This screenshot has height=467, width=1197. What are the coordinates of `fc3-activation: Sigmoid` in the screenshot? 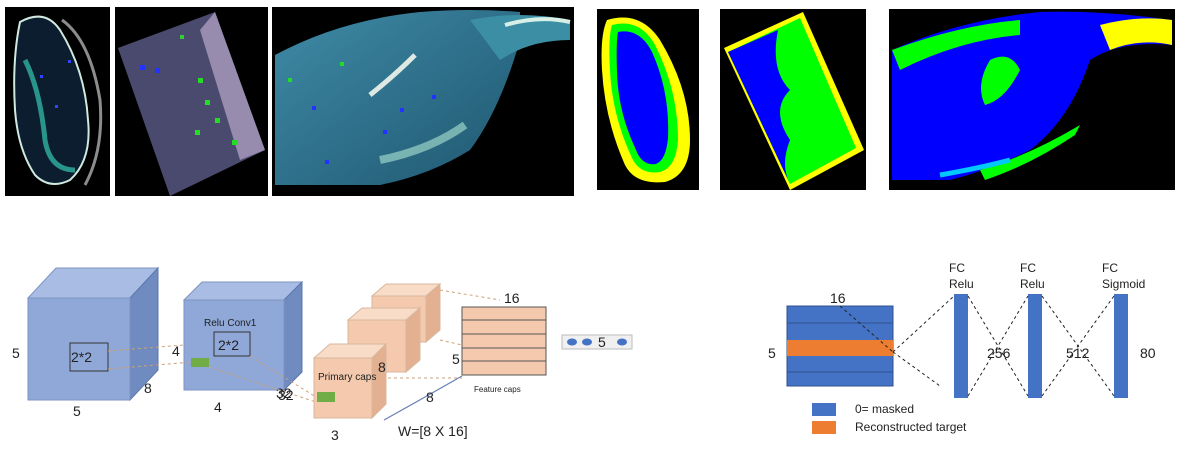 It's located at (1123, 284).